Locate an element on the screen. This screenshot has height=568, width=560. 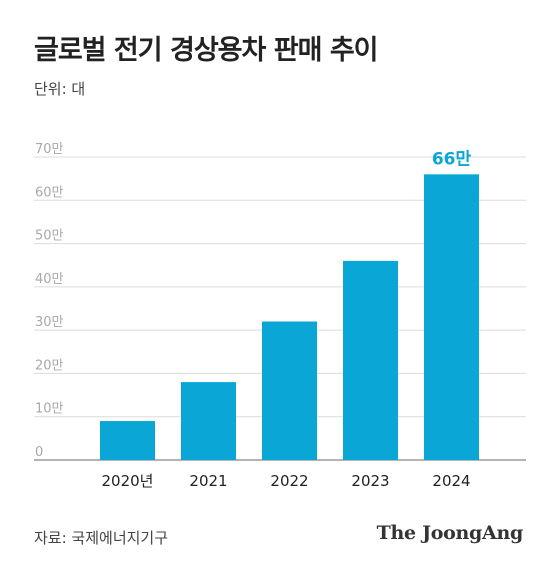
y-tick-label: 20만 is located at coordinates (49, 365).